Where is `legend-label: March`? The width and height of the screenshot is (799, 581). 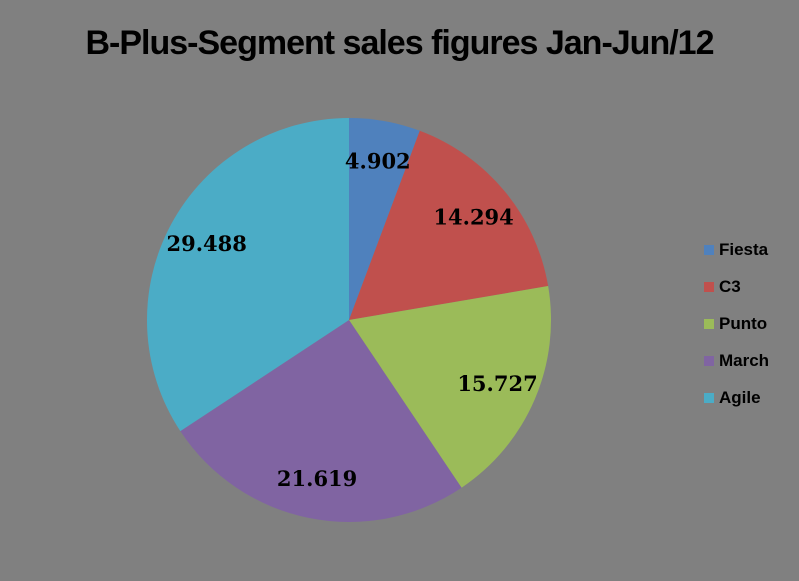
legend-label: March is located at coordinates (744, 360).